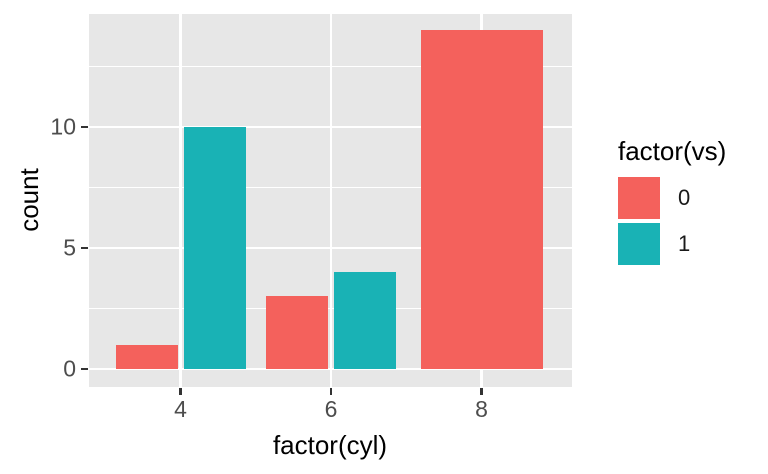 The width and height of the screenshot is (768, 474). I want to click on legend-entry: 1, so click(672, 244).